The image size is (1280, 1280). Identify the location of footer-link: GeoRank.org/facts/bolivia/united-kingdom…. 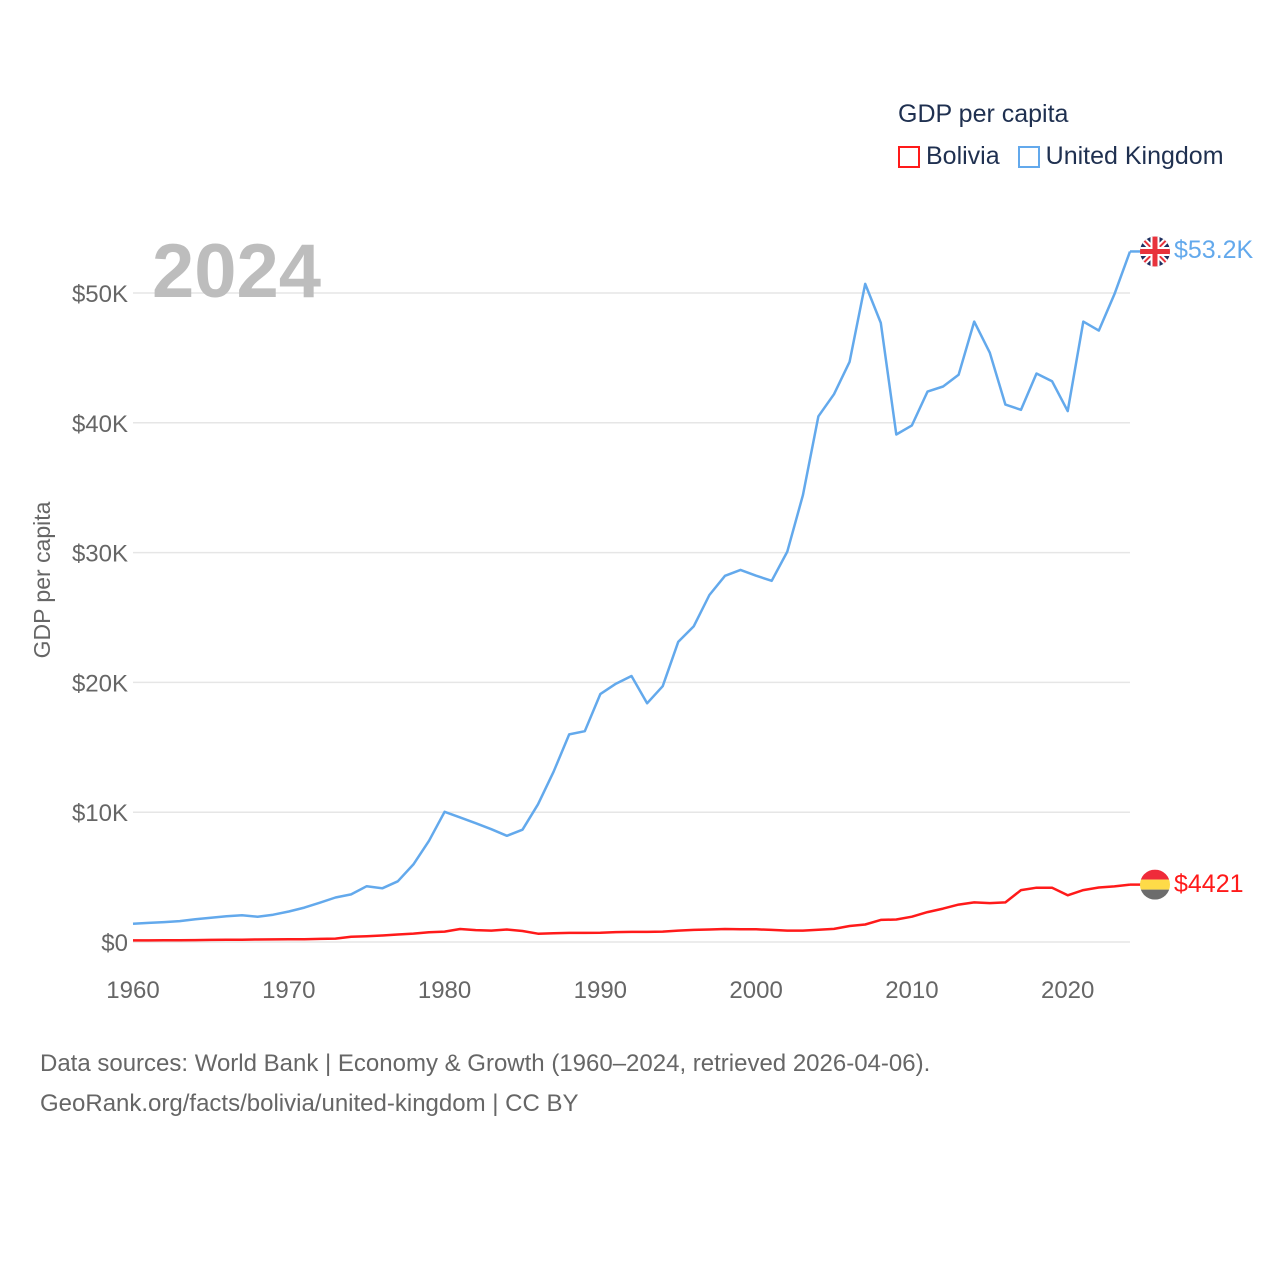
(309, 1103).